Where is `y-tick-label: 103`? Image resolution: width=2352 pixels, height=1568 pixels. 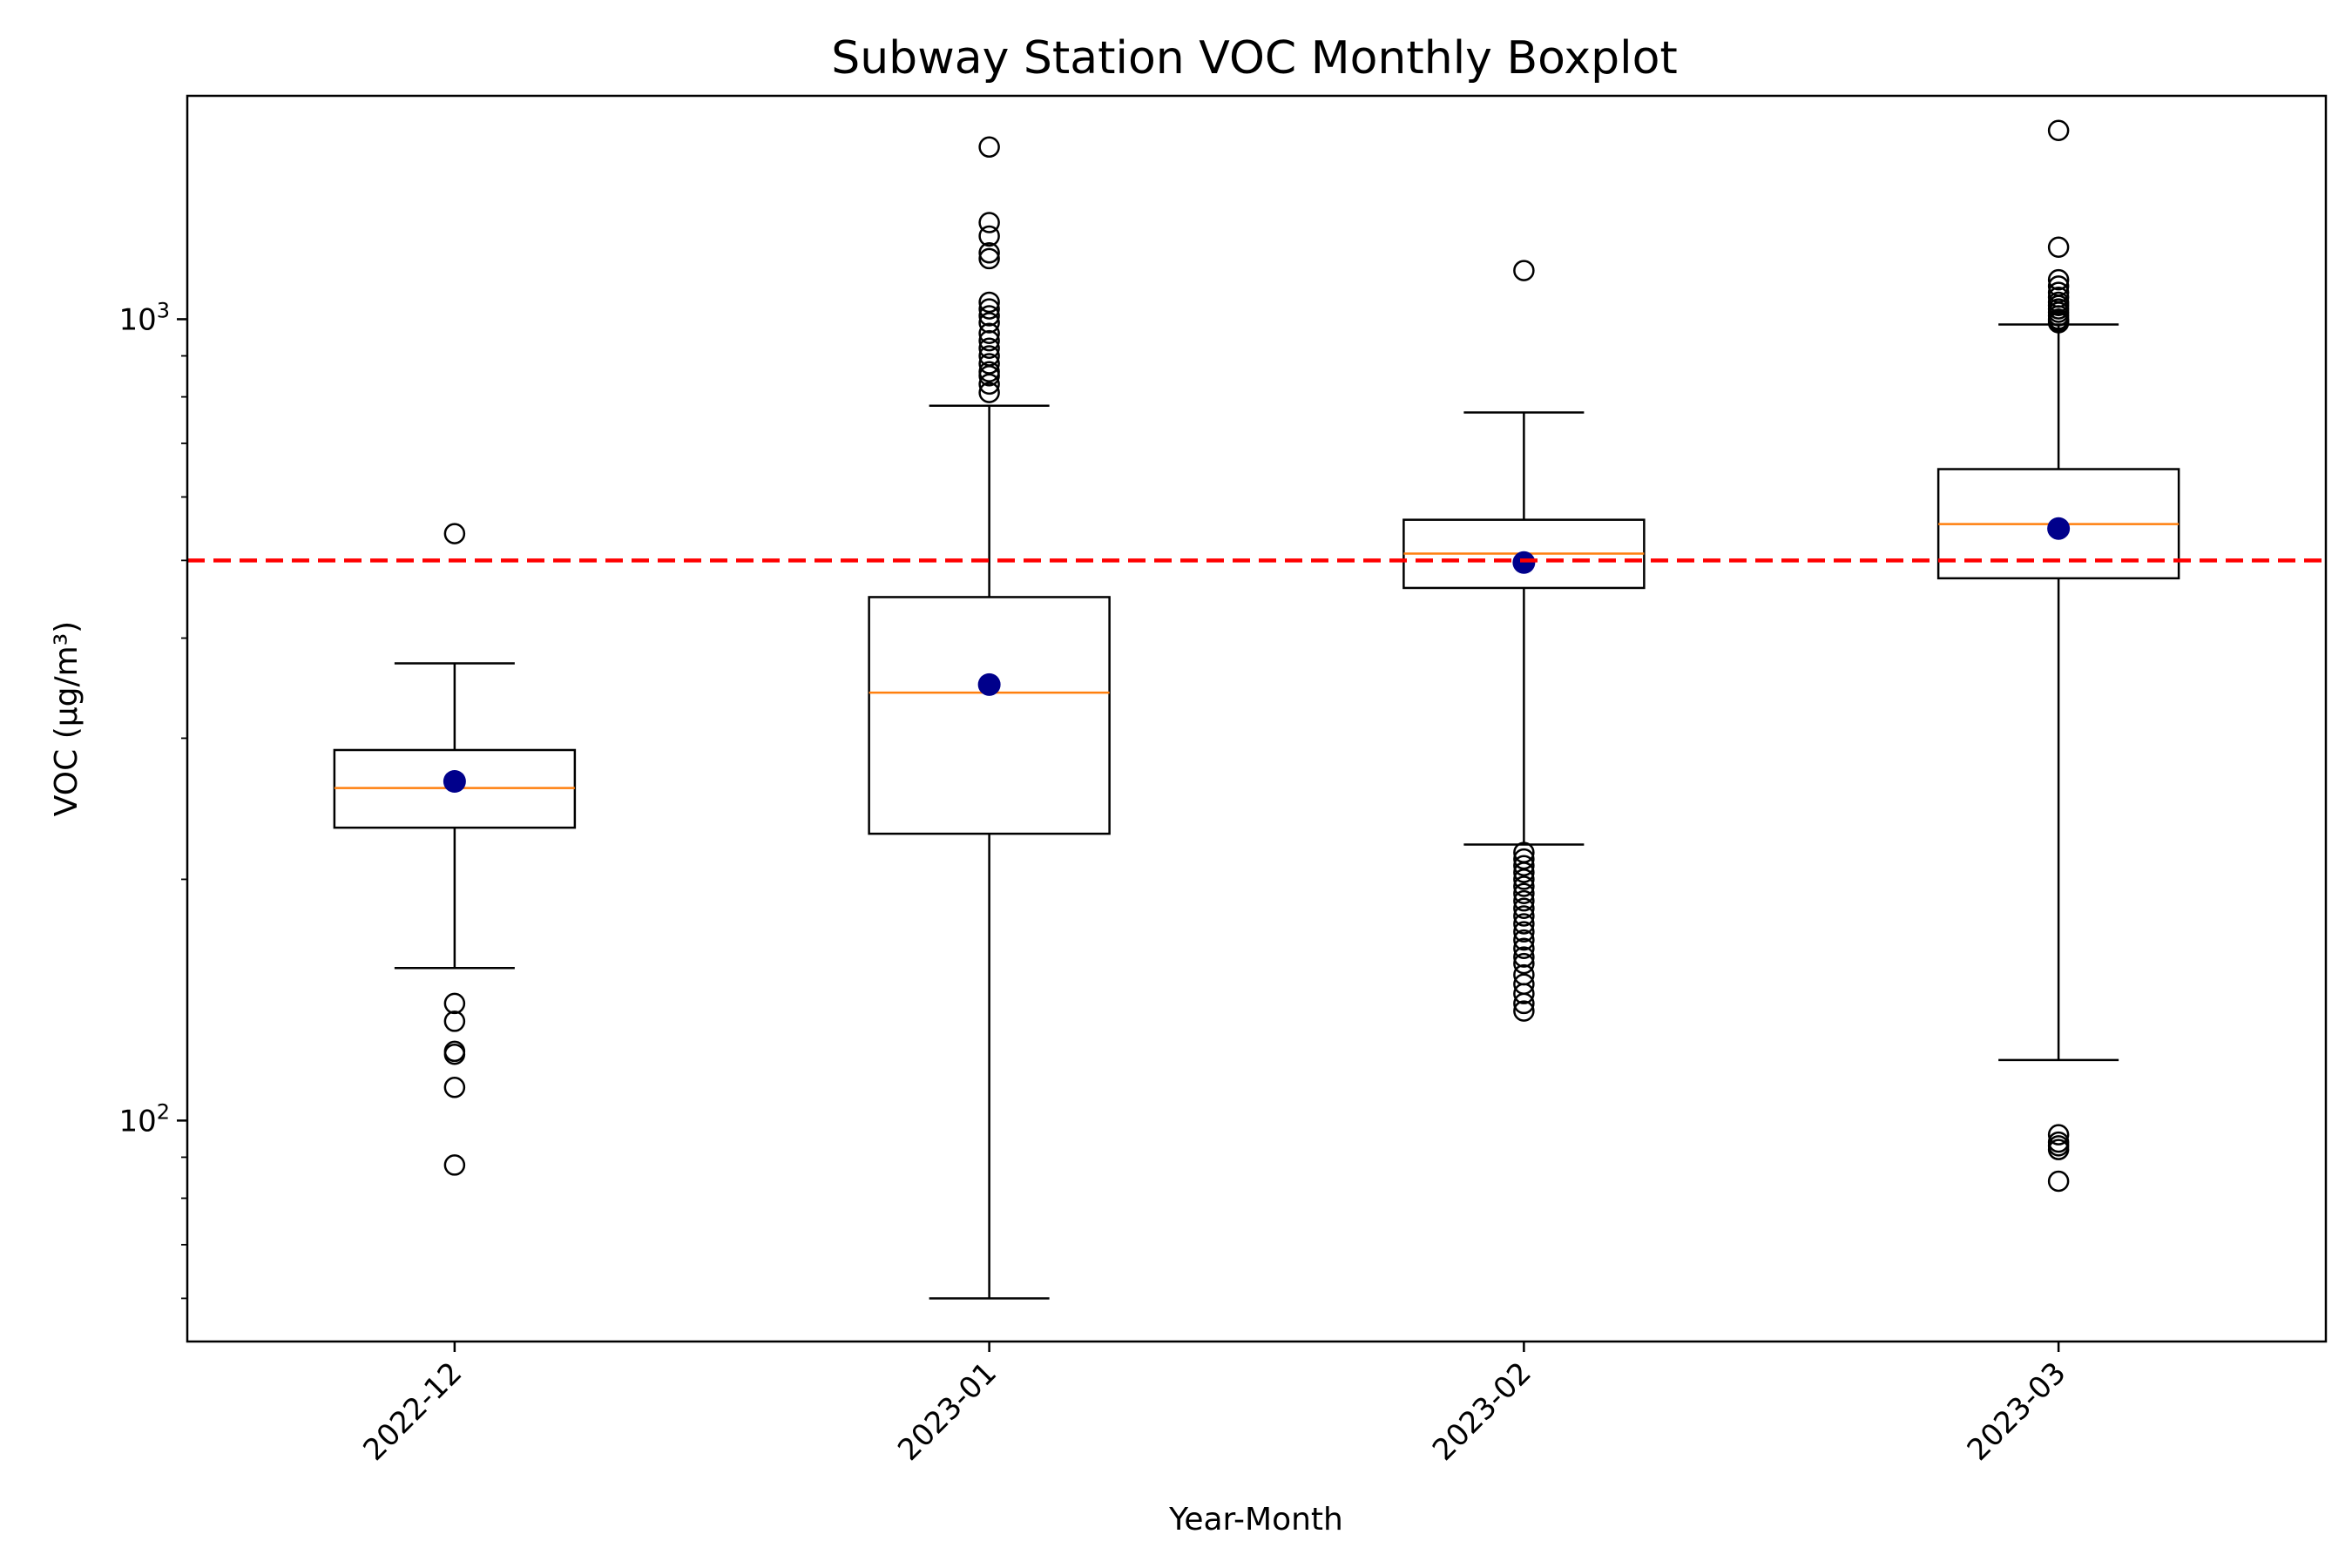 y-tick-label: 103 is located at coordinates (144, 317).